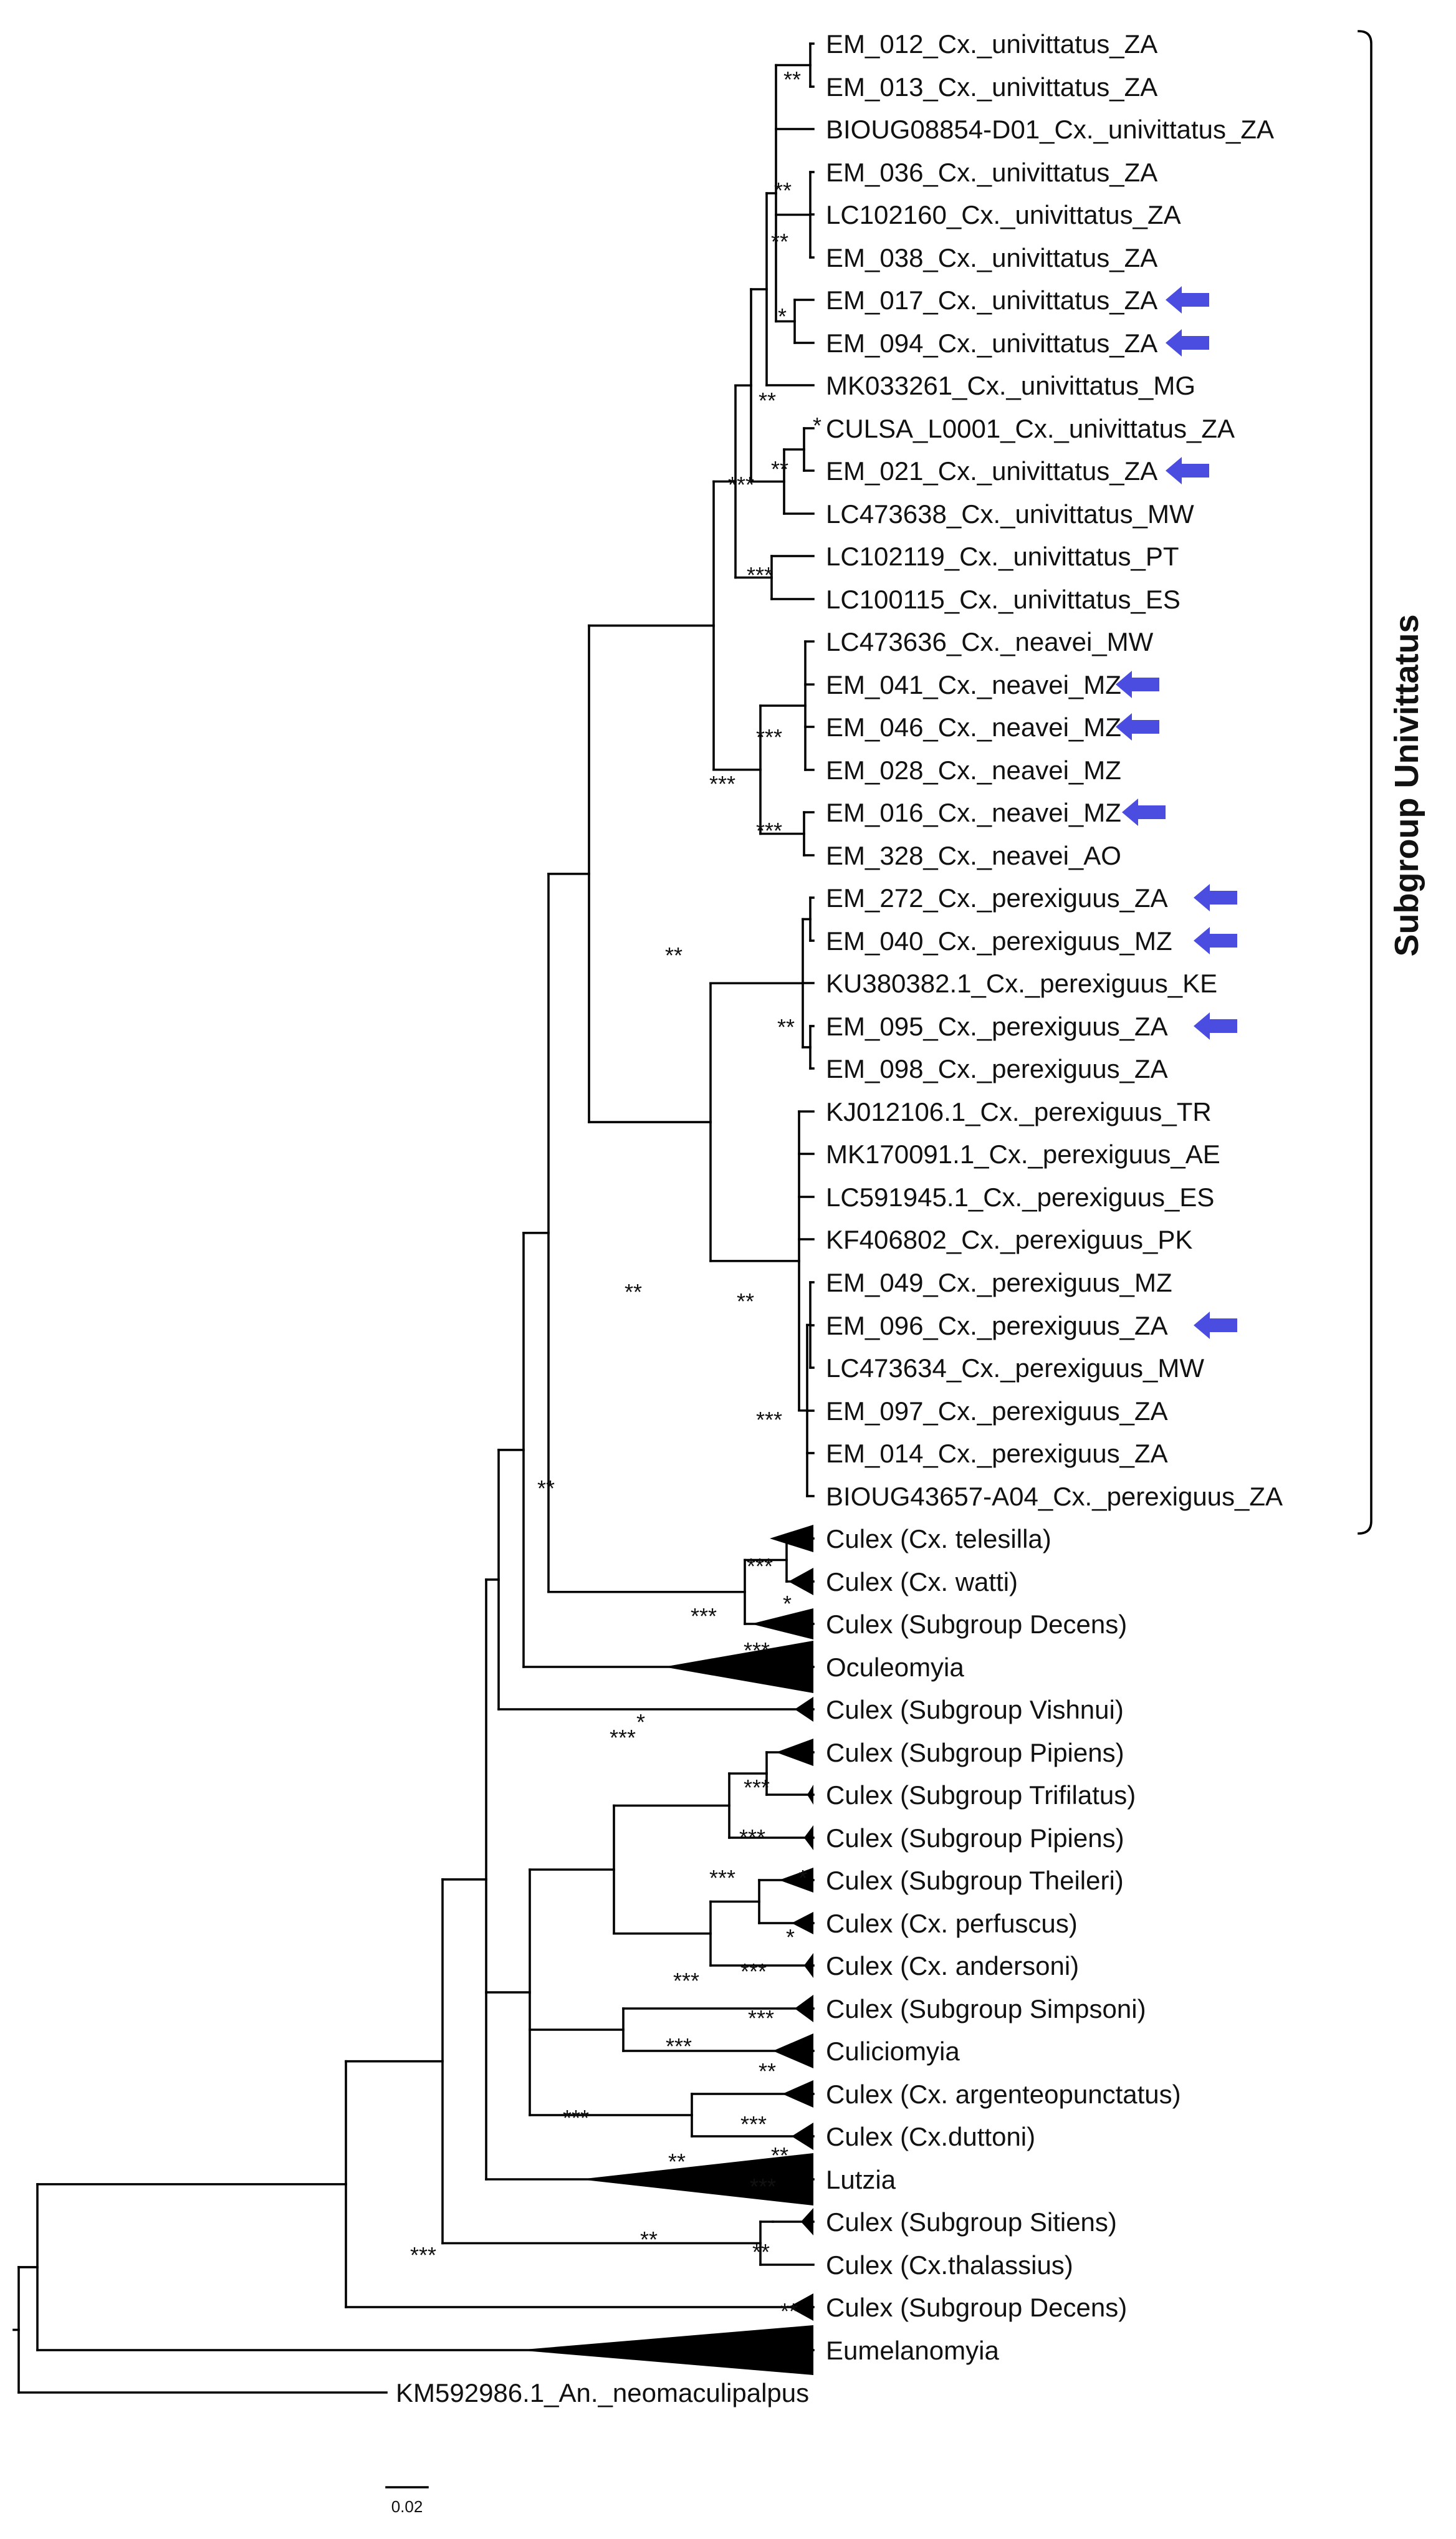 This screenshot has width=1456, height=2539. Describe the element at coordinates (895, 1667) in the screenshot. I see `tip-label: Oculeomyia` at that location.